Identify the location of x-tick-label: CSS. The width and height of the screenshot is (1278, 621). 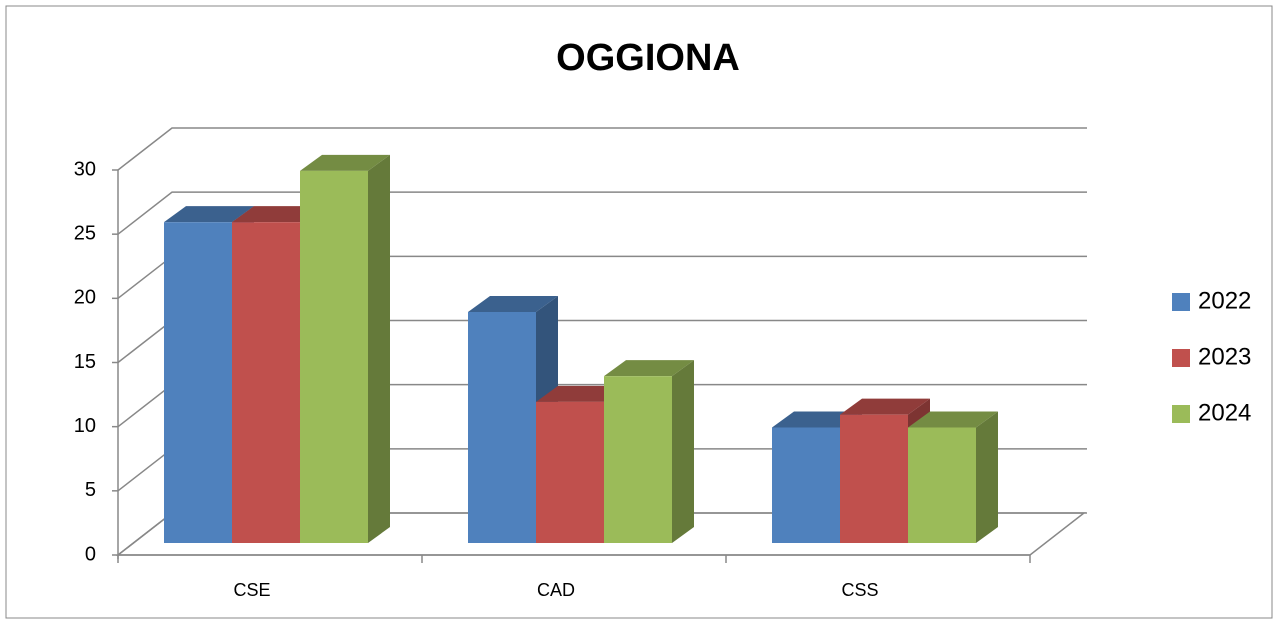
(859, 590).